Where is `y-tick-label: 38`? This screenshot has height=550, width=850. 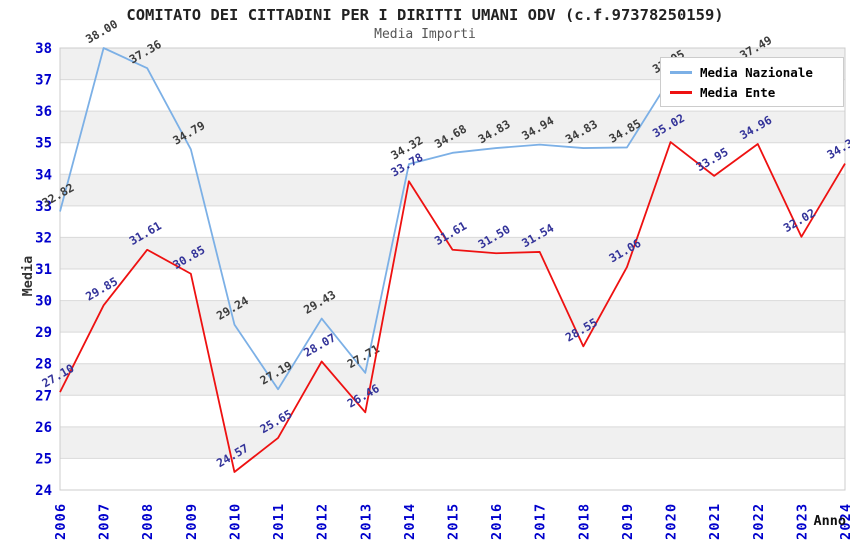
y-tick-label: 38 is located at coordinates (43, 49).